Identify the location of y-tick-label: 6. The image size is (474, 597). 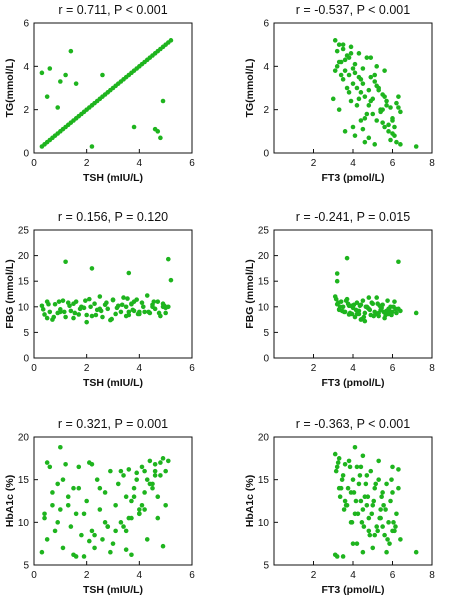
(266, 24).